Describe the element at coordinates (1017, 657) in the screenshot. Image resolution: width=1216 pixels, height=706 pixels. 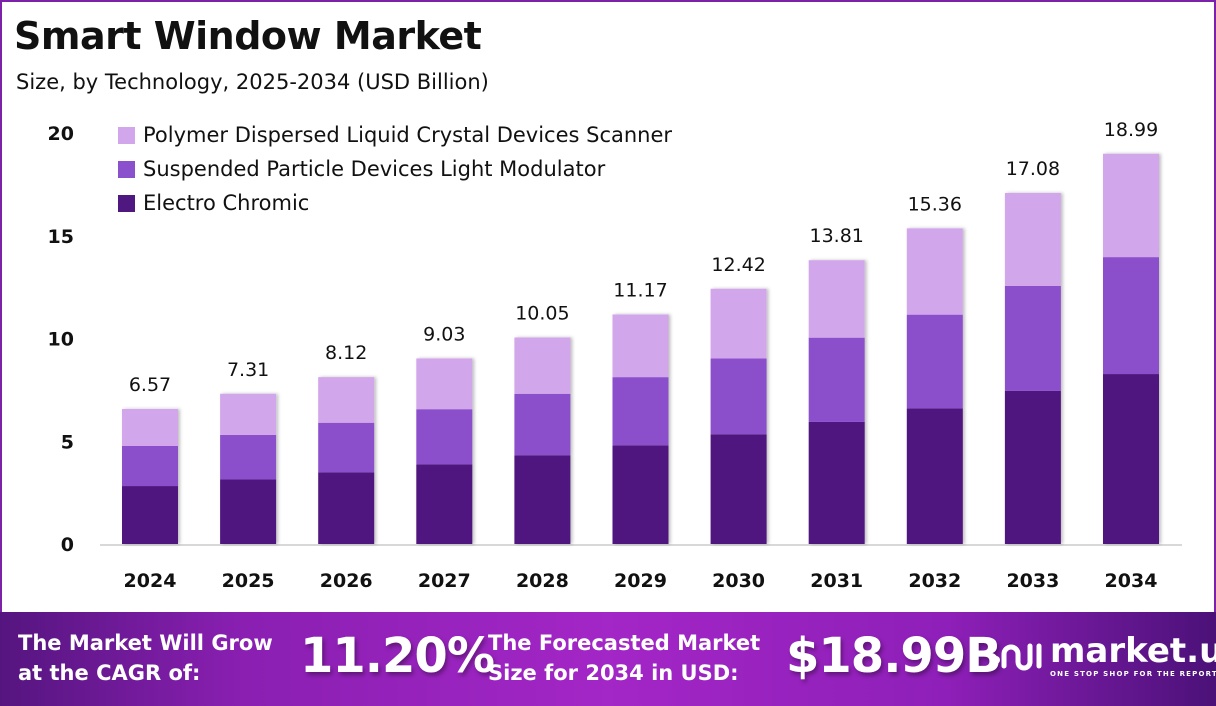
I see `marketus-logo-icon` at that location.